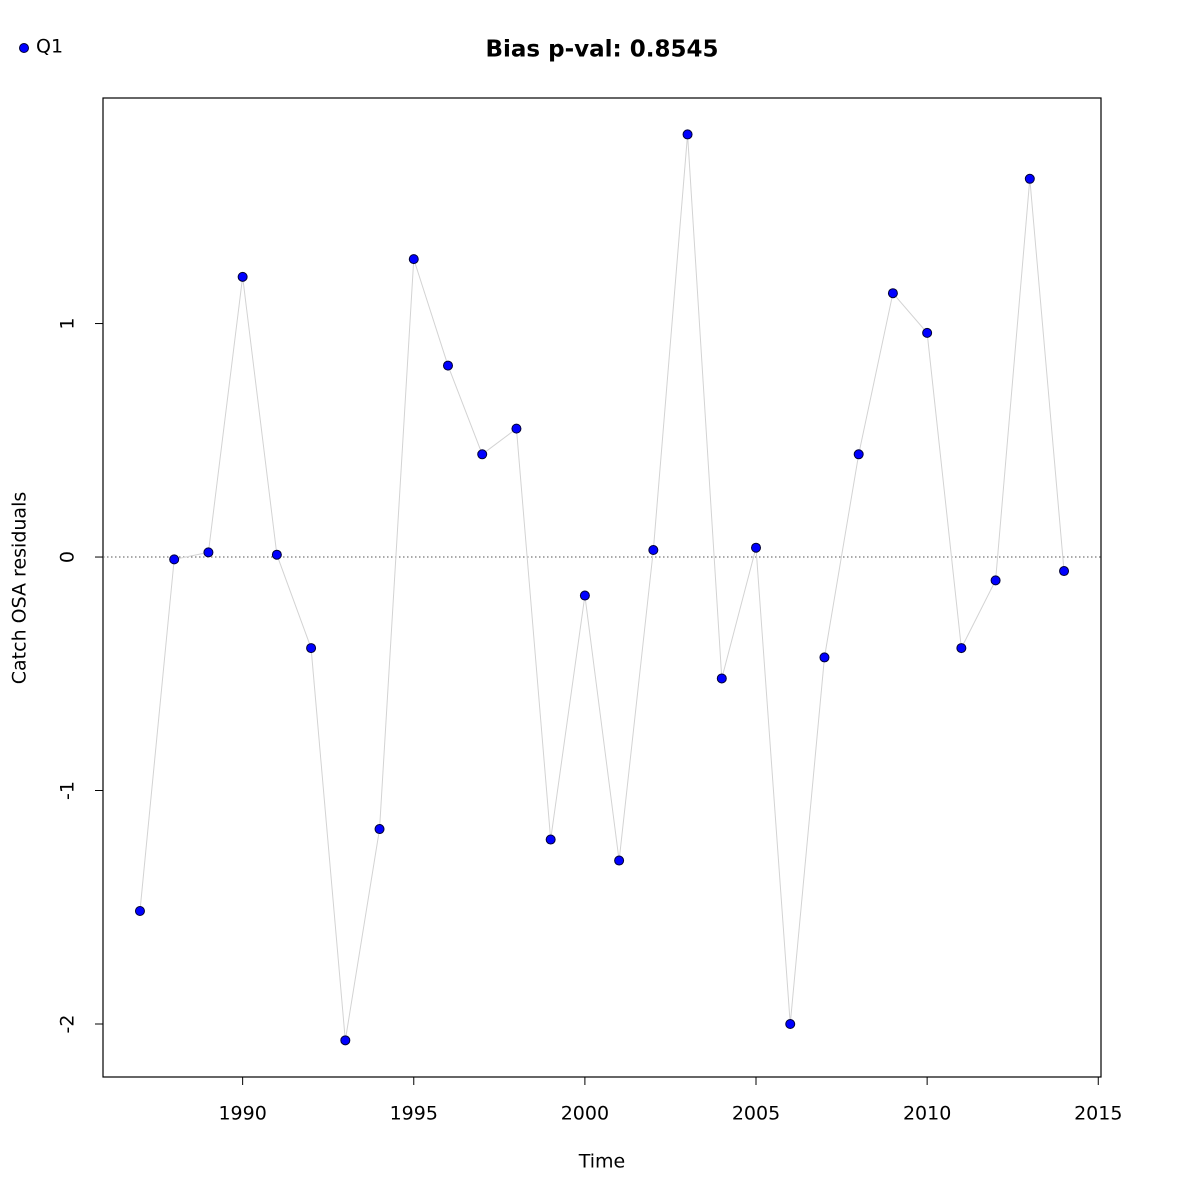 The image size is (1200, 1200). Describe the element at coordinates (756, 1114) in the screenshot. I see `x-tick-label: 2005` at that location.